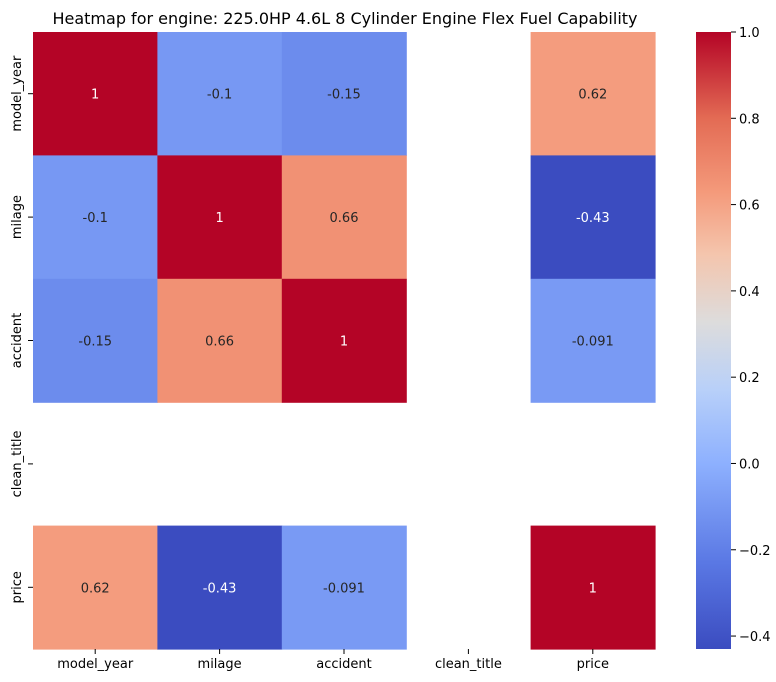  I want to click on colorbar, so click(713, 340).